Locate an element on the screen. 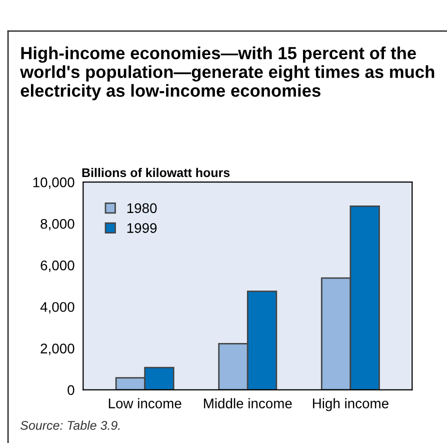 This screenshot has width=447, height=443. y-tick-label: 2,000 is located at coordinates (57, 350).